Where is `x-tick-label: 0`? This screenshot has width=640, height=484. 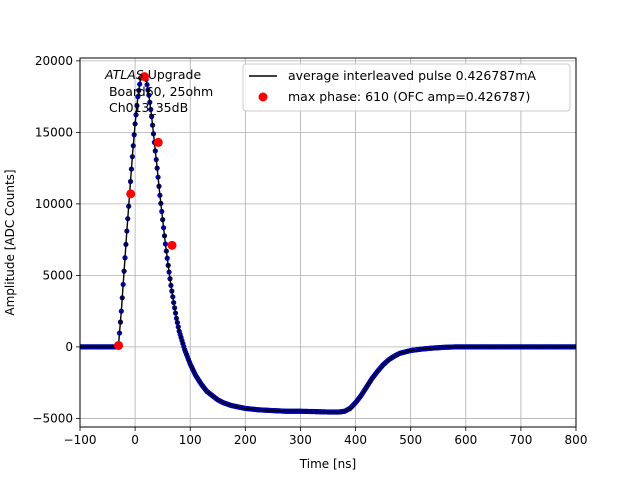 x-tick-label: 0 is located at coordinates (135, 440).